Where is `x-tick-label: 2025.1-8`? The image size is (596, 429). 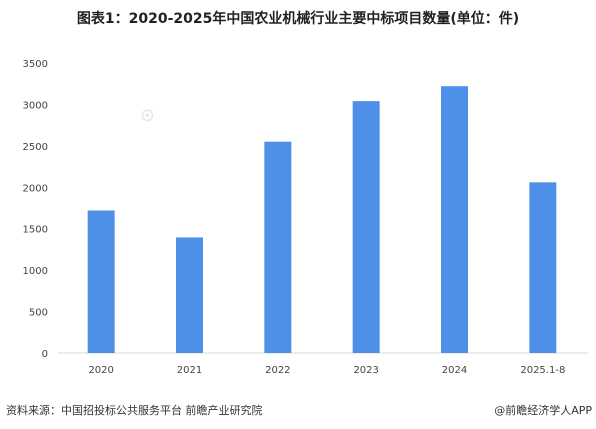 x-tick-label: 2025.1-8 is located at coordinates (542, 370).